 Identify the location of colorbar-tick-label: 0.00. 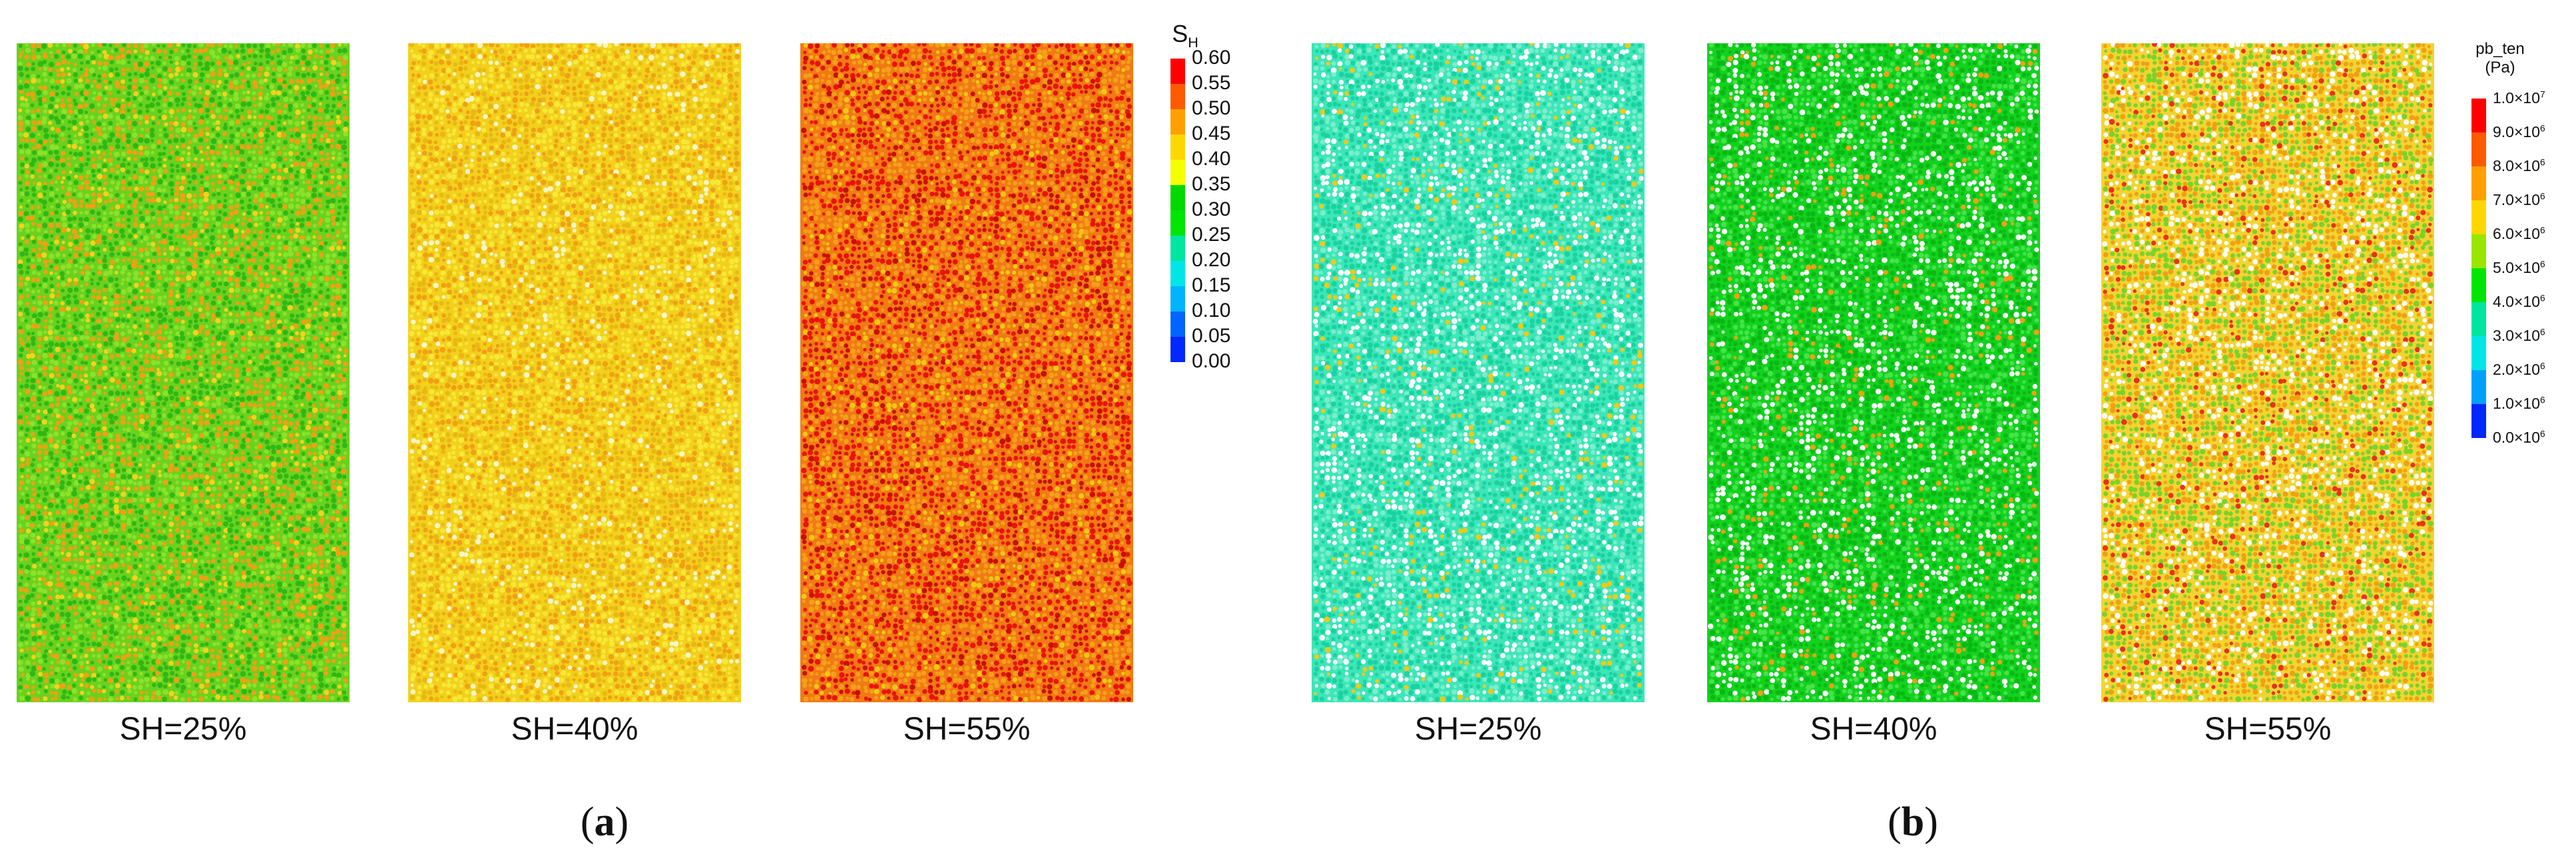
(1211, 361).